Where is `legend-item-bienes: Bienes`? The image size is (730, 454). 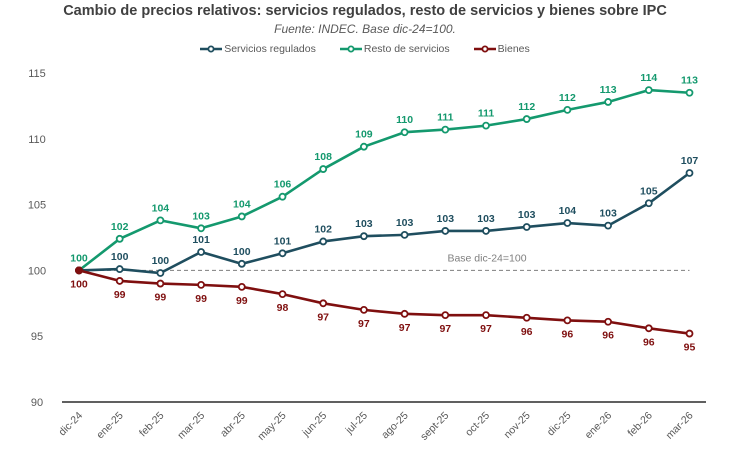 legend-item-bienes: Bienes is located at coordinates (501, 49).